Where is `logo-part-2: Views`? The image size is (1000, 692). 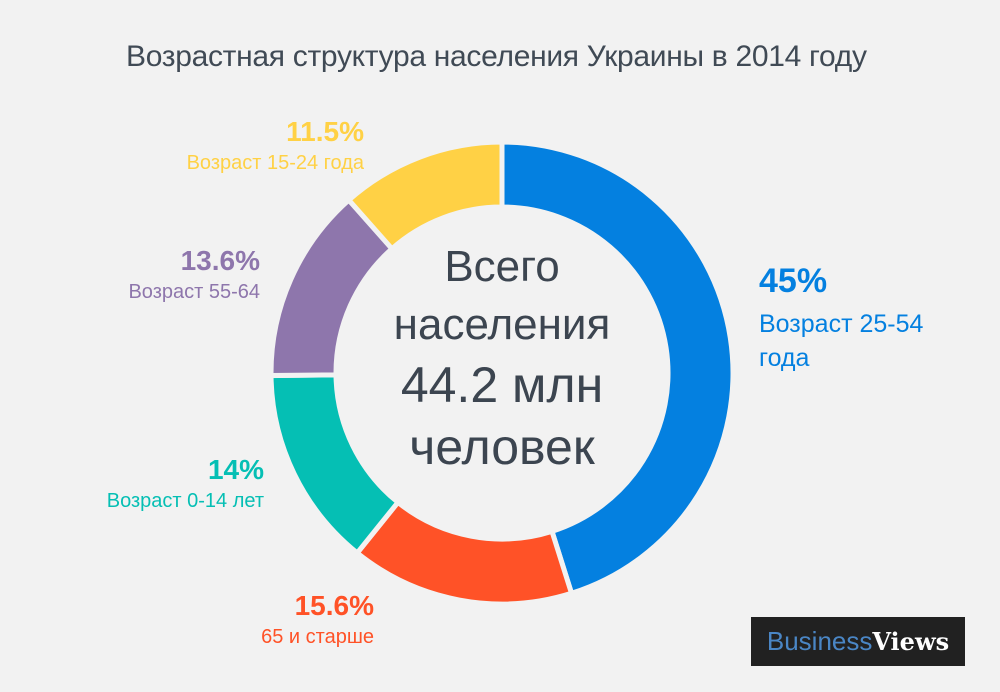 logo-part-2: Views is located at coordinates (911, 641).